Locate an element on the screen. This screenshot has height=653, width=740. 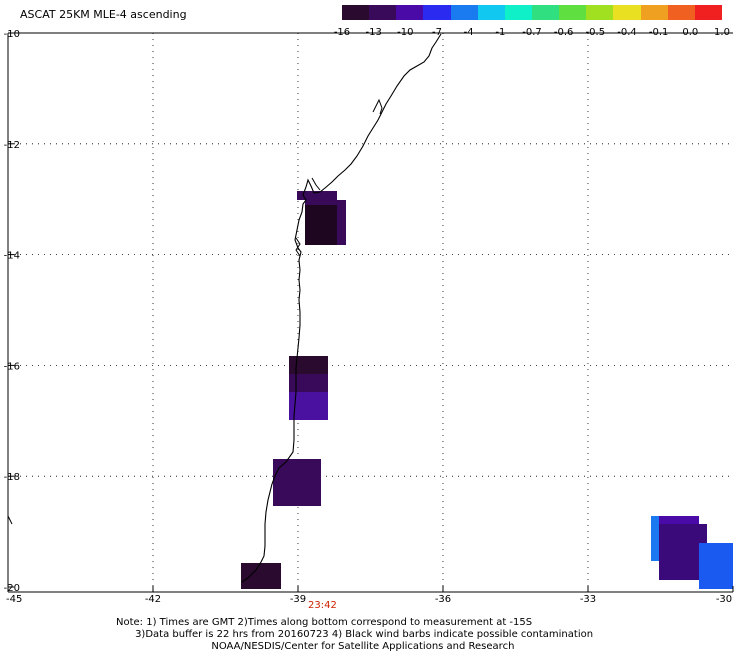
latitude-label: -10 is located at coordinates (12, 34).